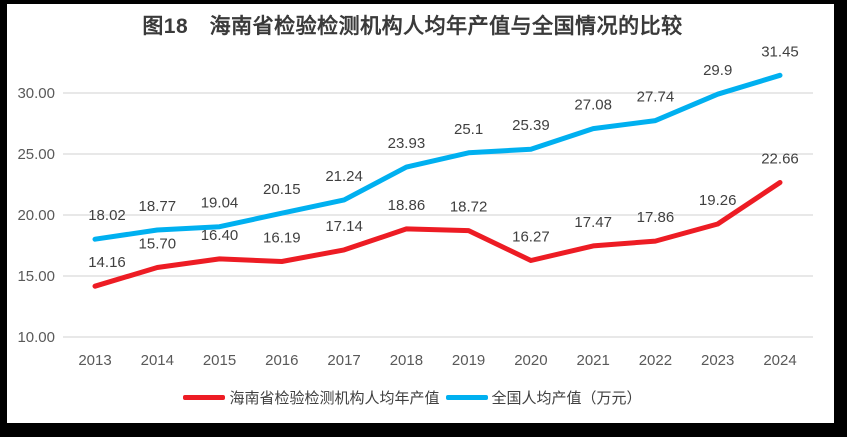  Describe the element at coordinates (157, 360) in the screenshot. I see `x-tick-label: 2014` at that location.